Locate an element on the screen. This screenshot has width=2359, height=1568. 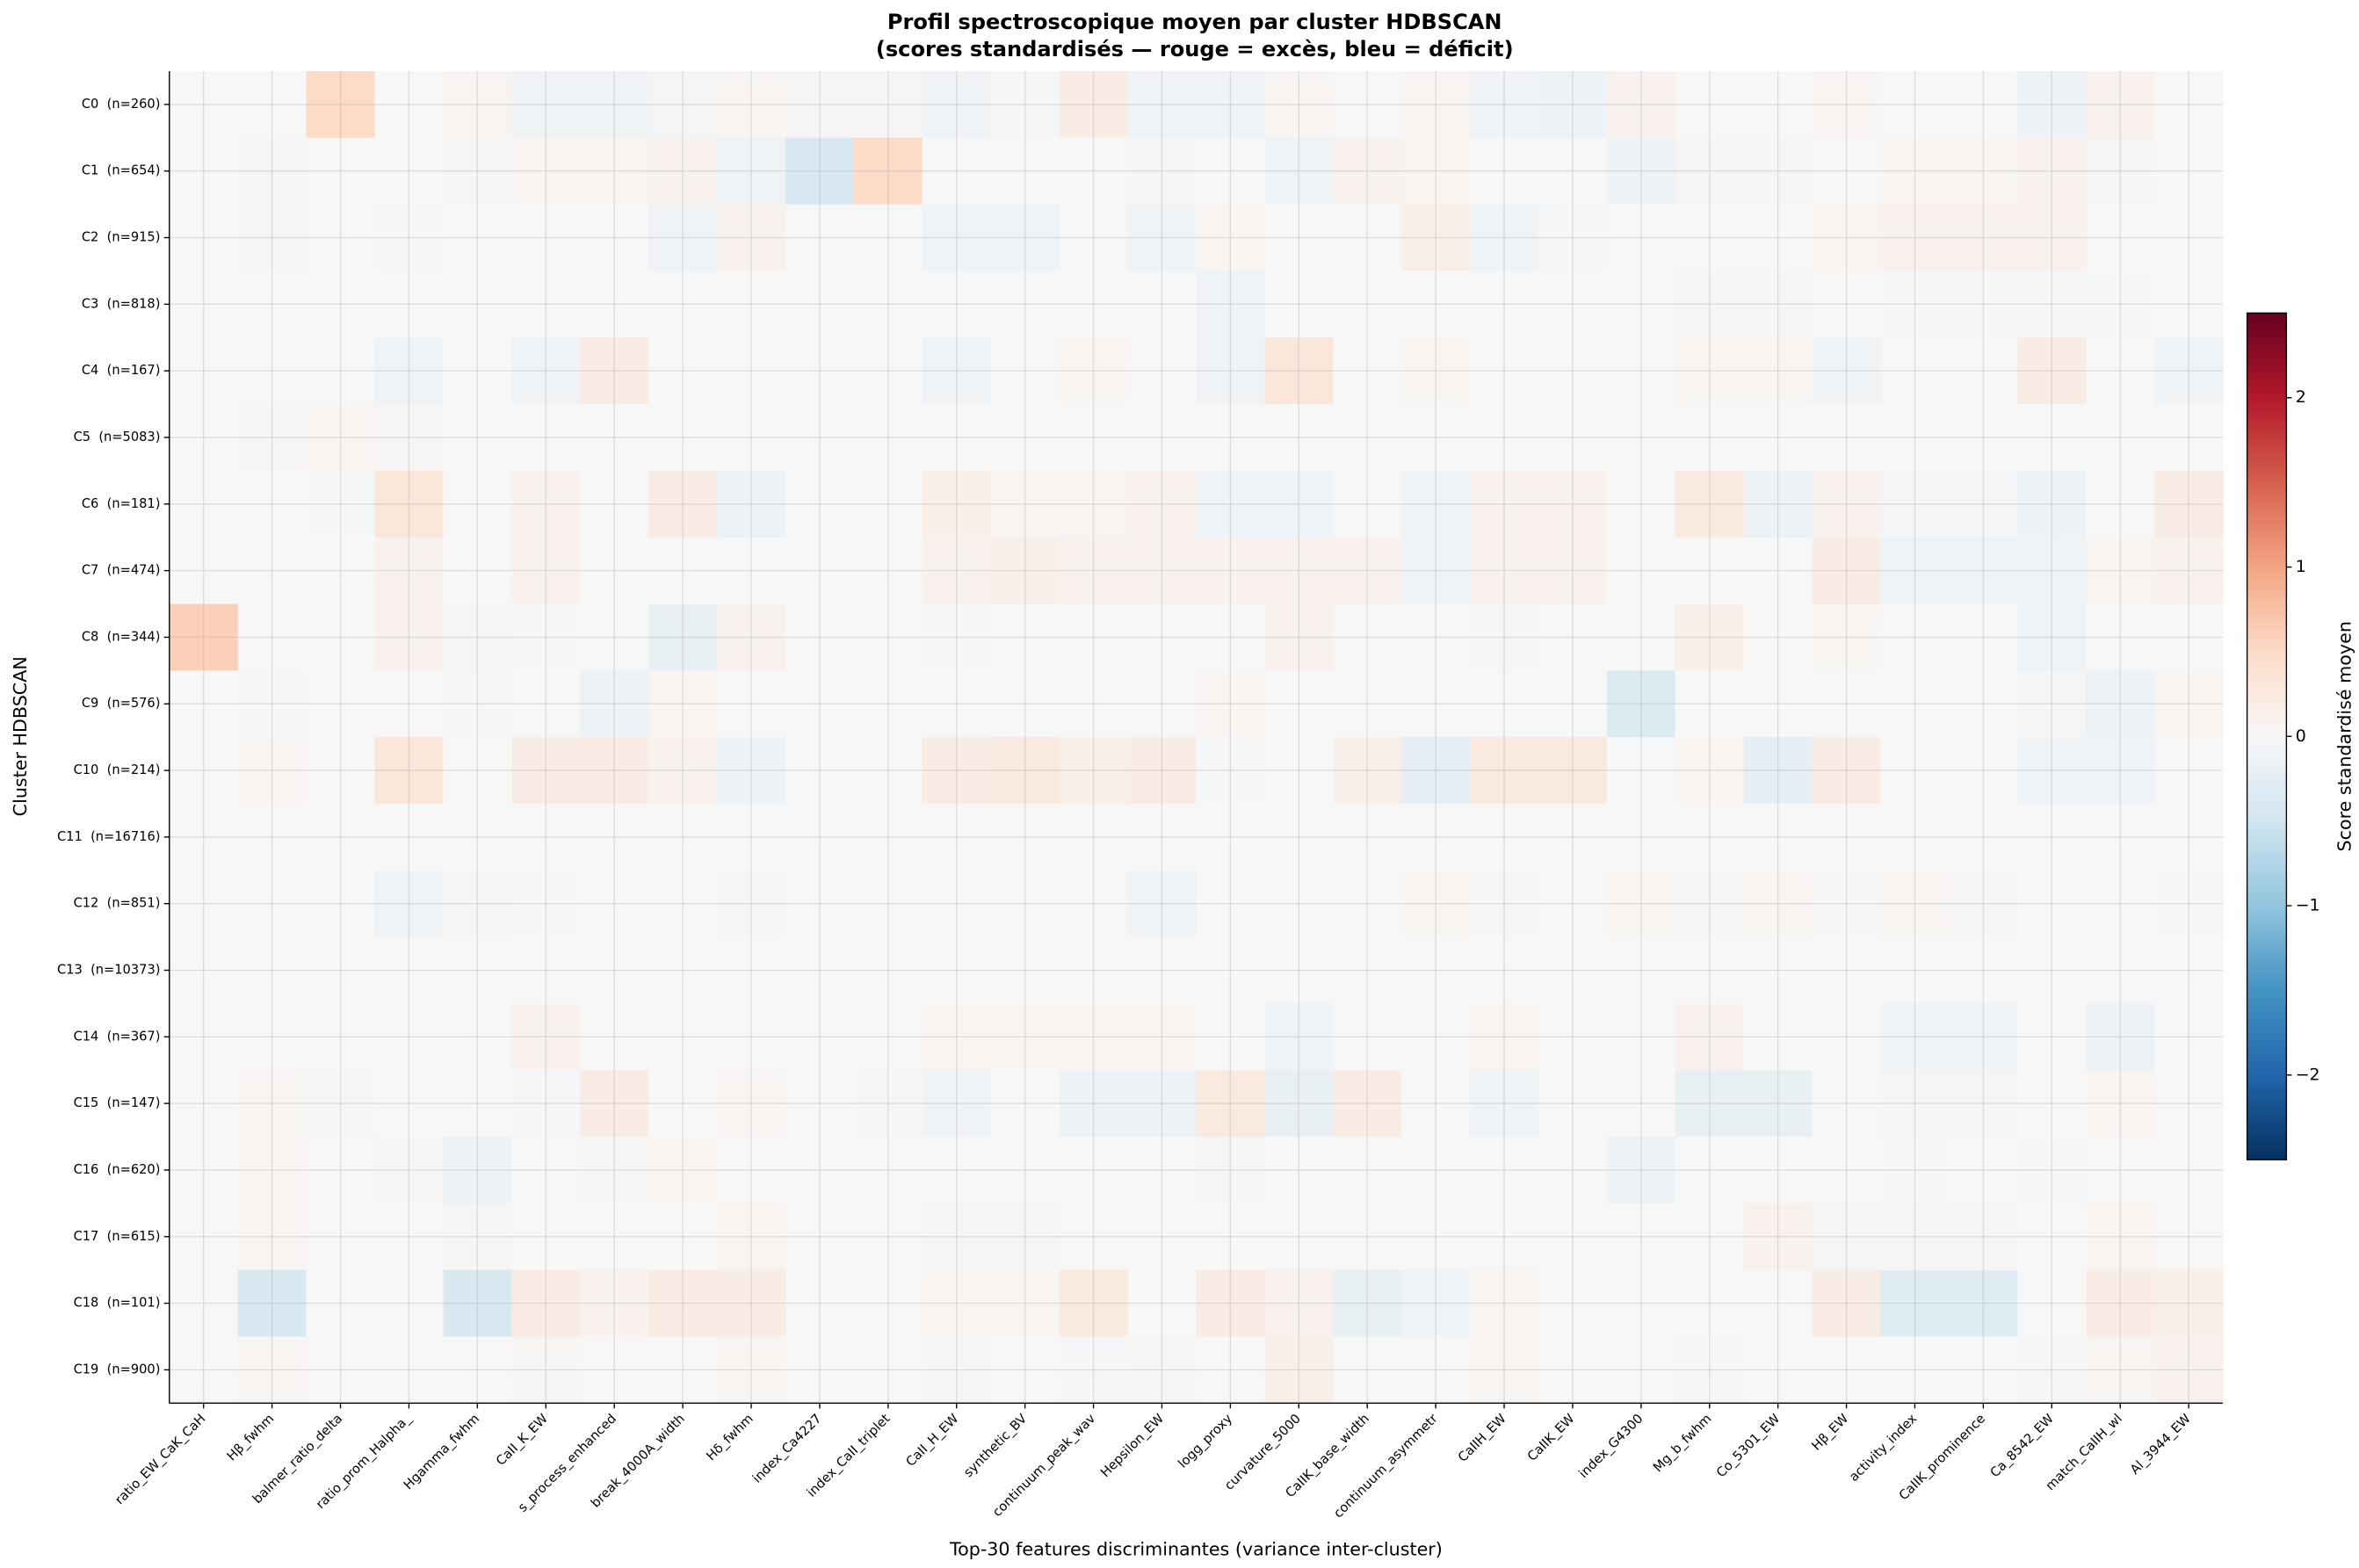
colorbar-label: Score standardisé moyen is located at coordinates (2345, 736).